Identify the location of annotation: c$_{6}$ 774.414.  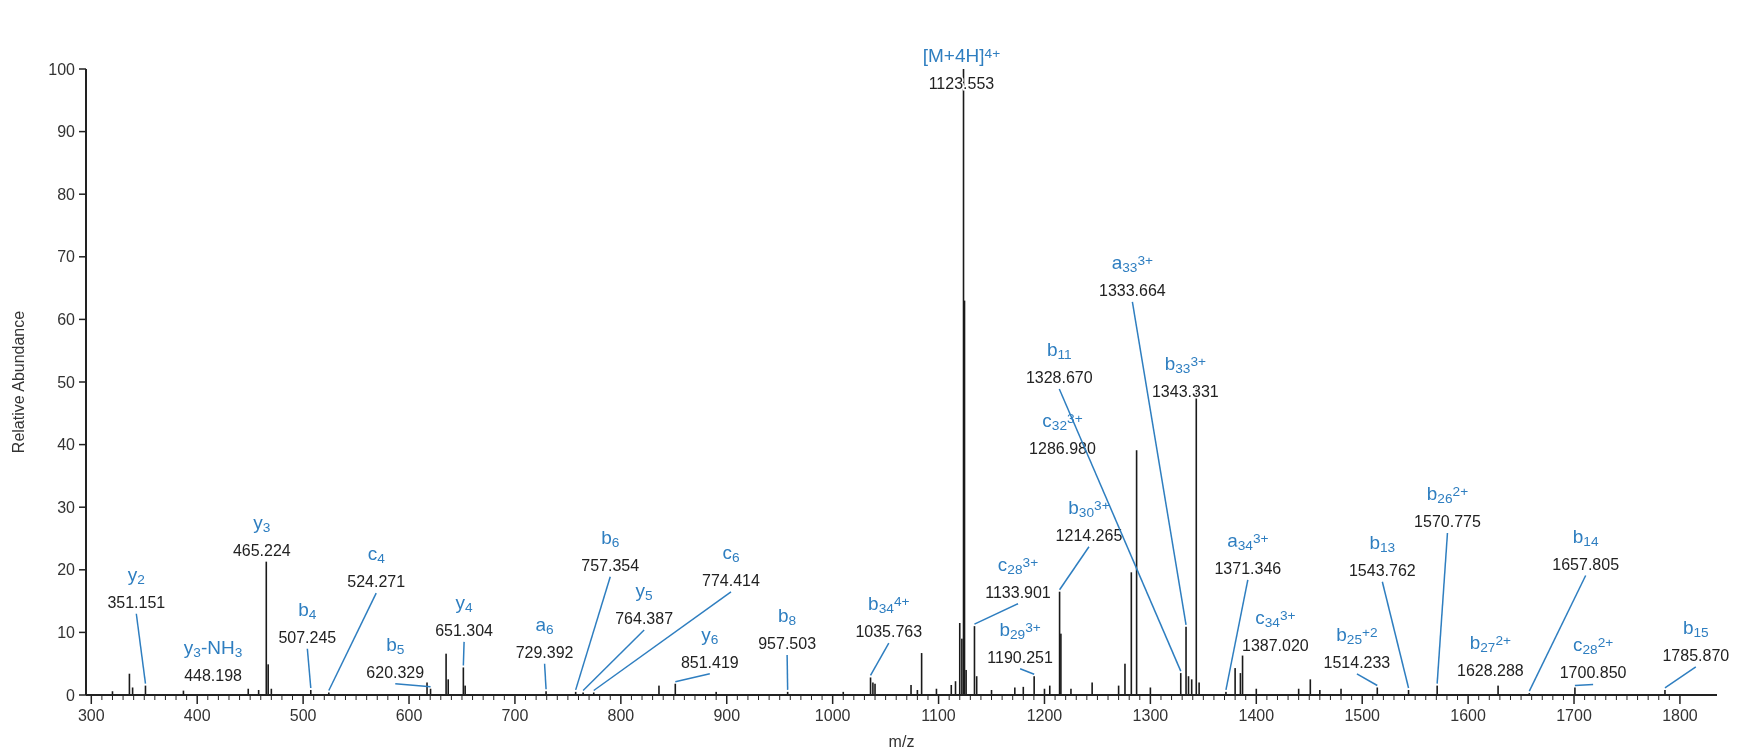
(731, 565).